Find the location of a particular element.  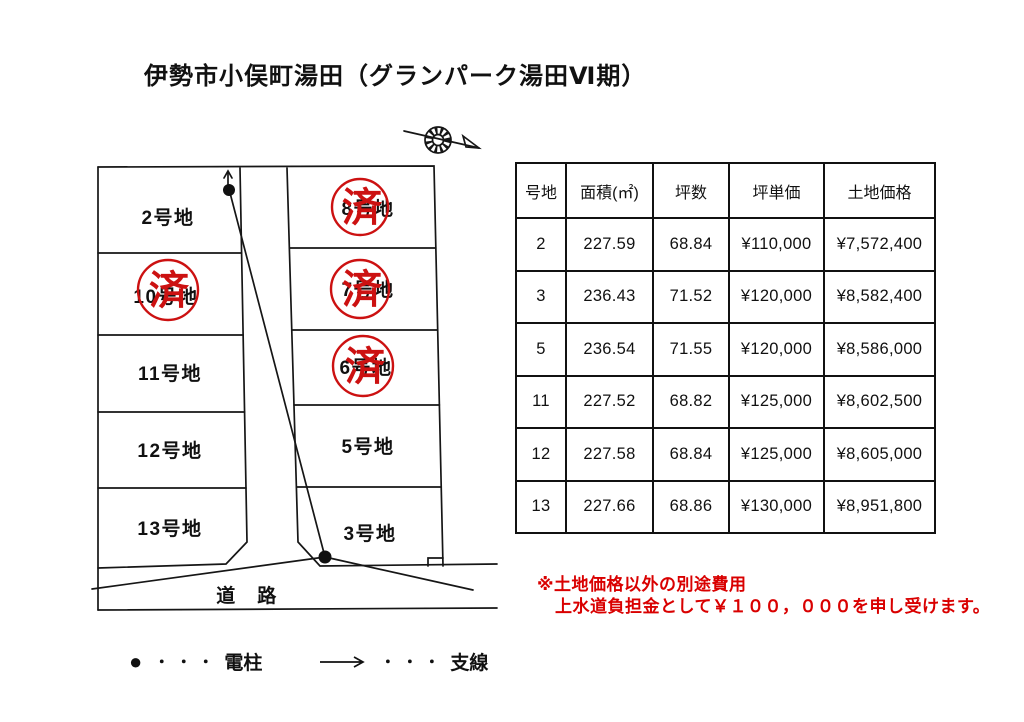

table-cell: 236.43 is located at coordinates (609, 296).